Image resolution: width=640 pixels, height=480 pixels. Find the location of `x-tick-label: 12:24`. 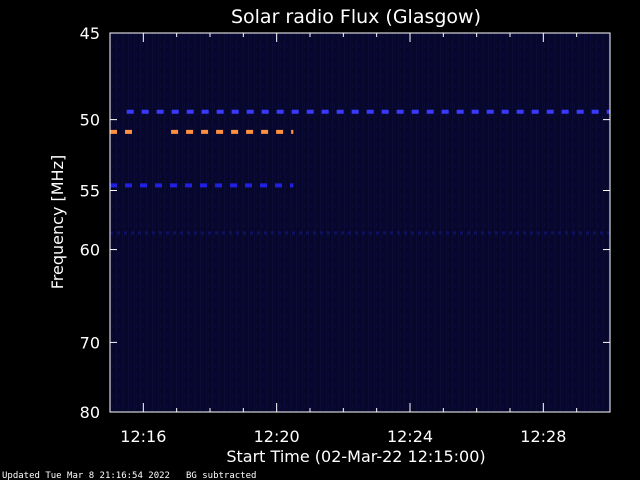

x-tick-label: 12:24 is located at coordinates (410, 436).